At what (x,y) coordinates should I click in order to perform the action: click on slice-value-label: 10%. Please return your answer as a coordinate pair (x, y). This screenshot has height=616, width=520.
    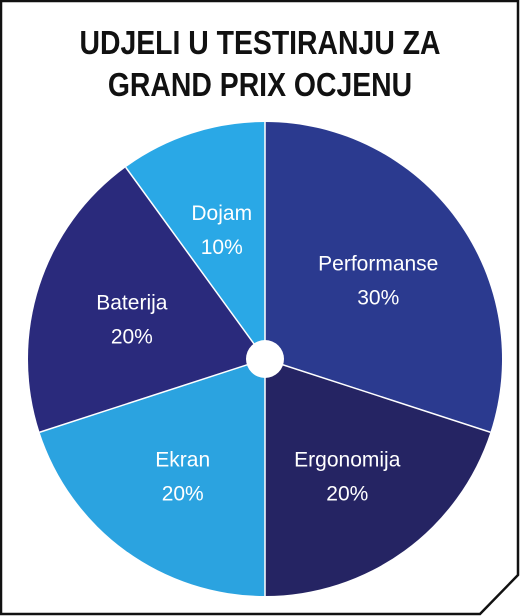
    Looking at the image, I should click on (222, 247).